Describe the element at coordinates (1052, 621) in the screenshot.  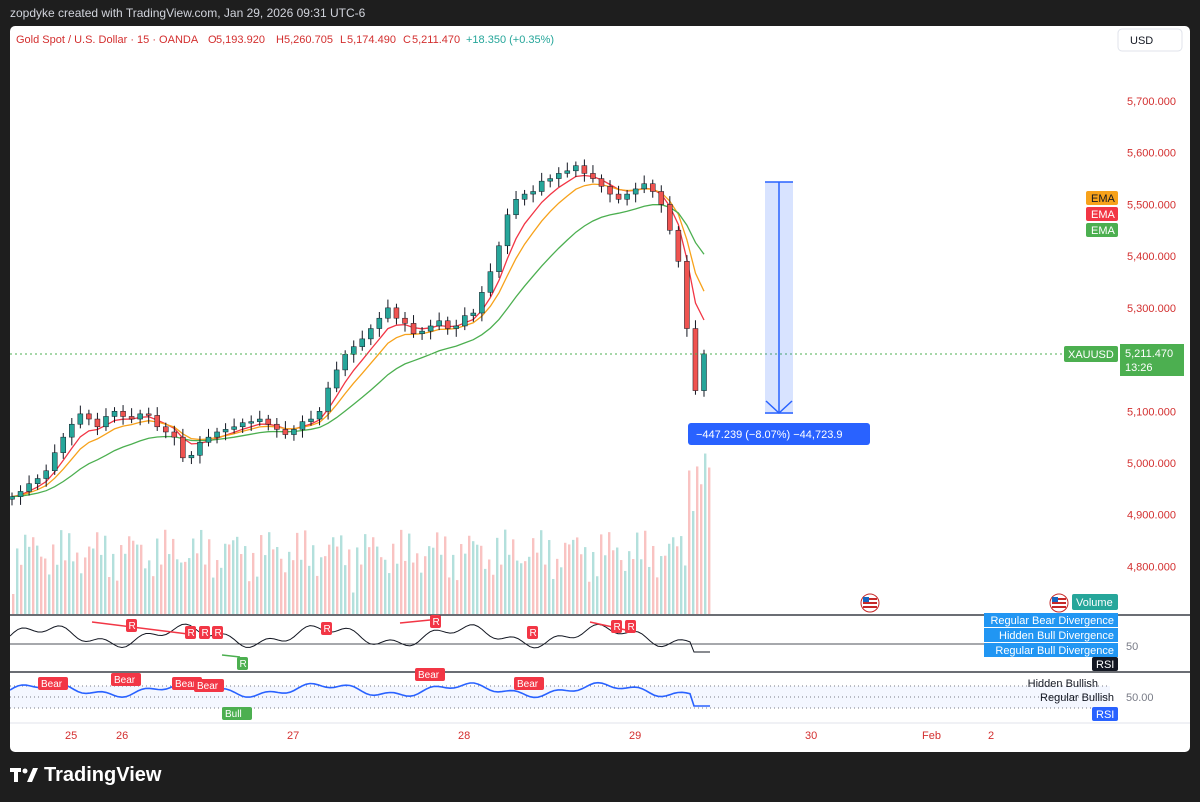
I see `divergence-legend-label: Regular Bear Divergence` at that location.